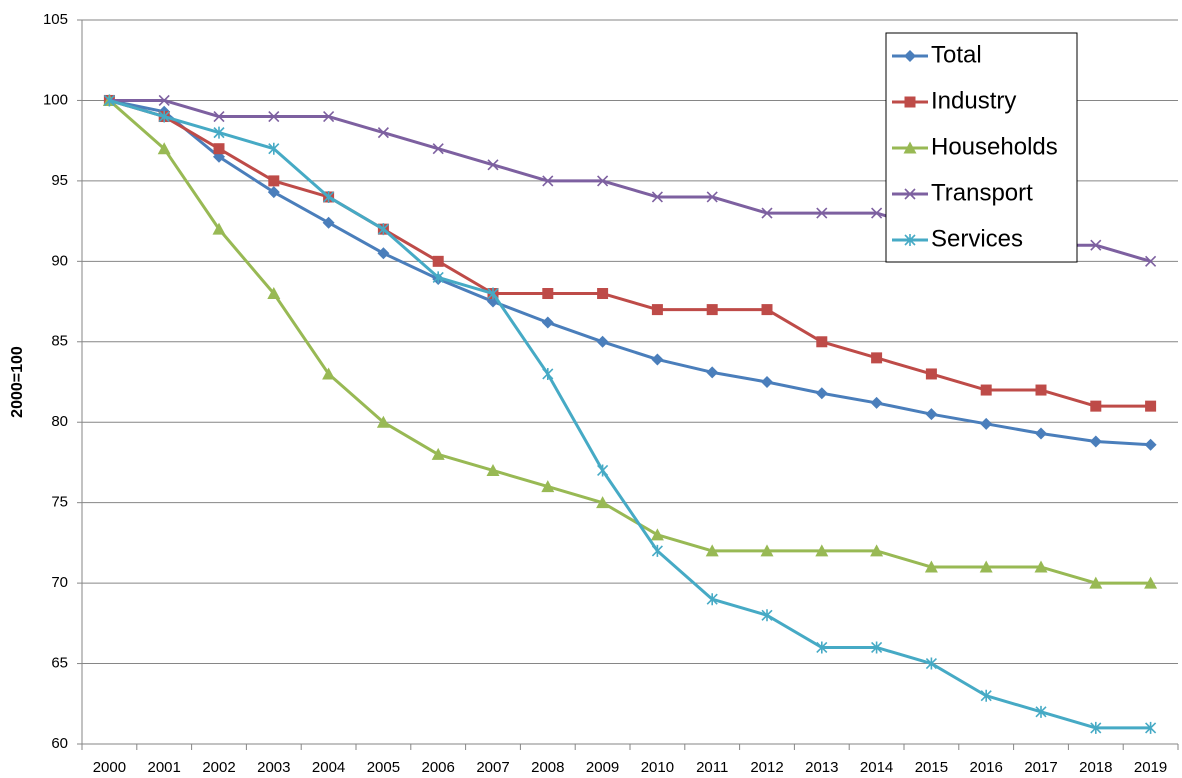  Describe the element at coordinates (1150, 767) in the screenshot. I see `x-tick-label: 2019` at that location.